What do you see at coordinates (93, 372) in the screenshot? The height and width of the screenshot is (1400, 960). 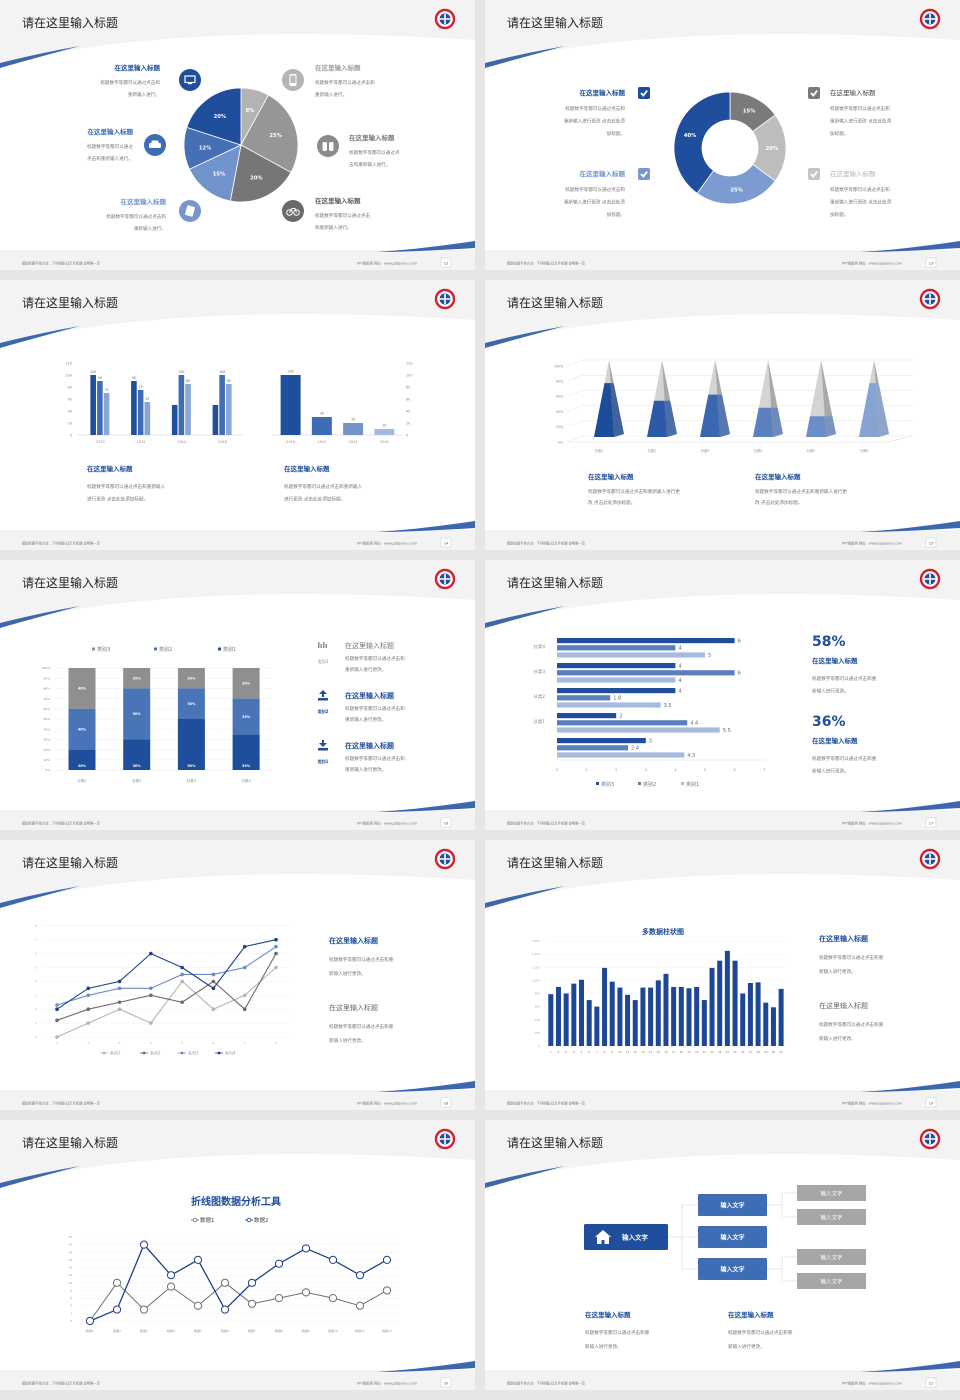 I see `data-label: 100` at bounding box center [93, 372].